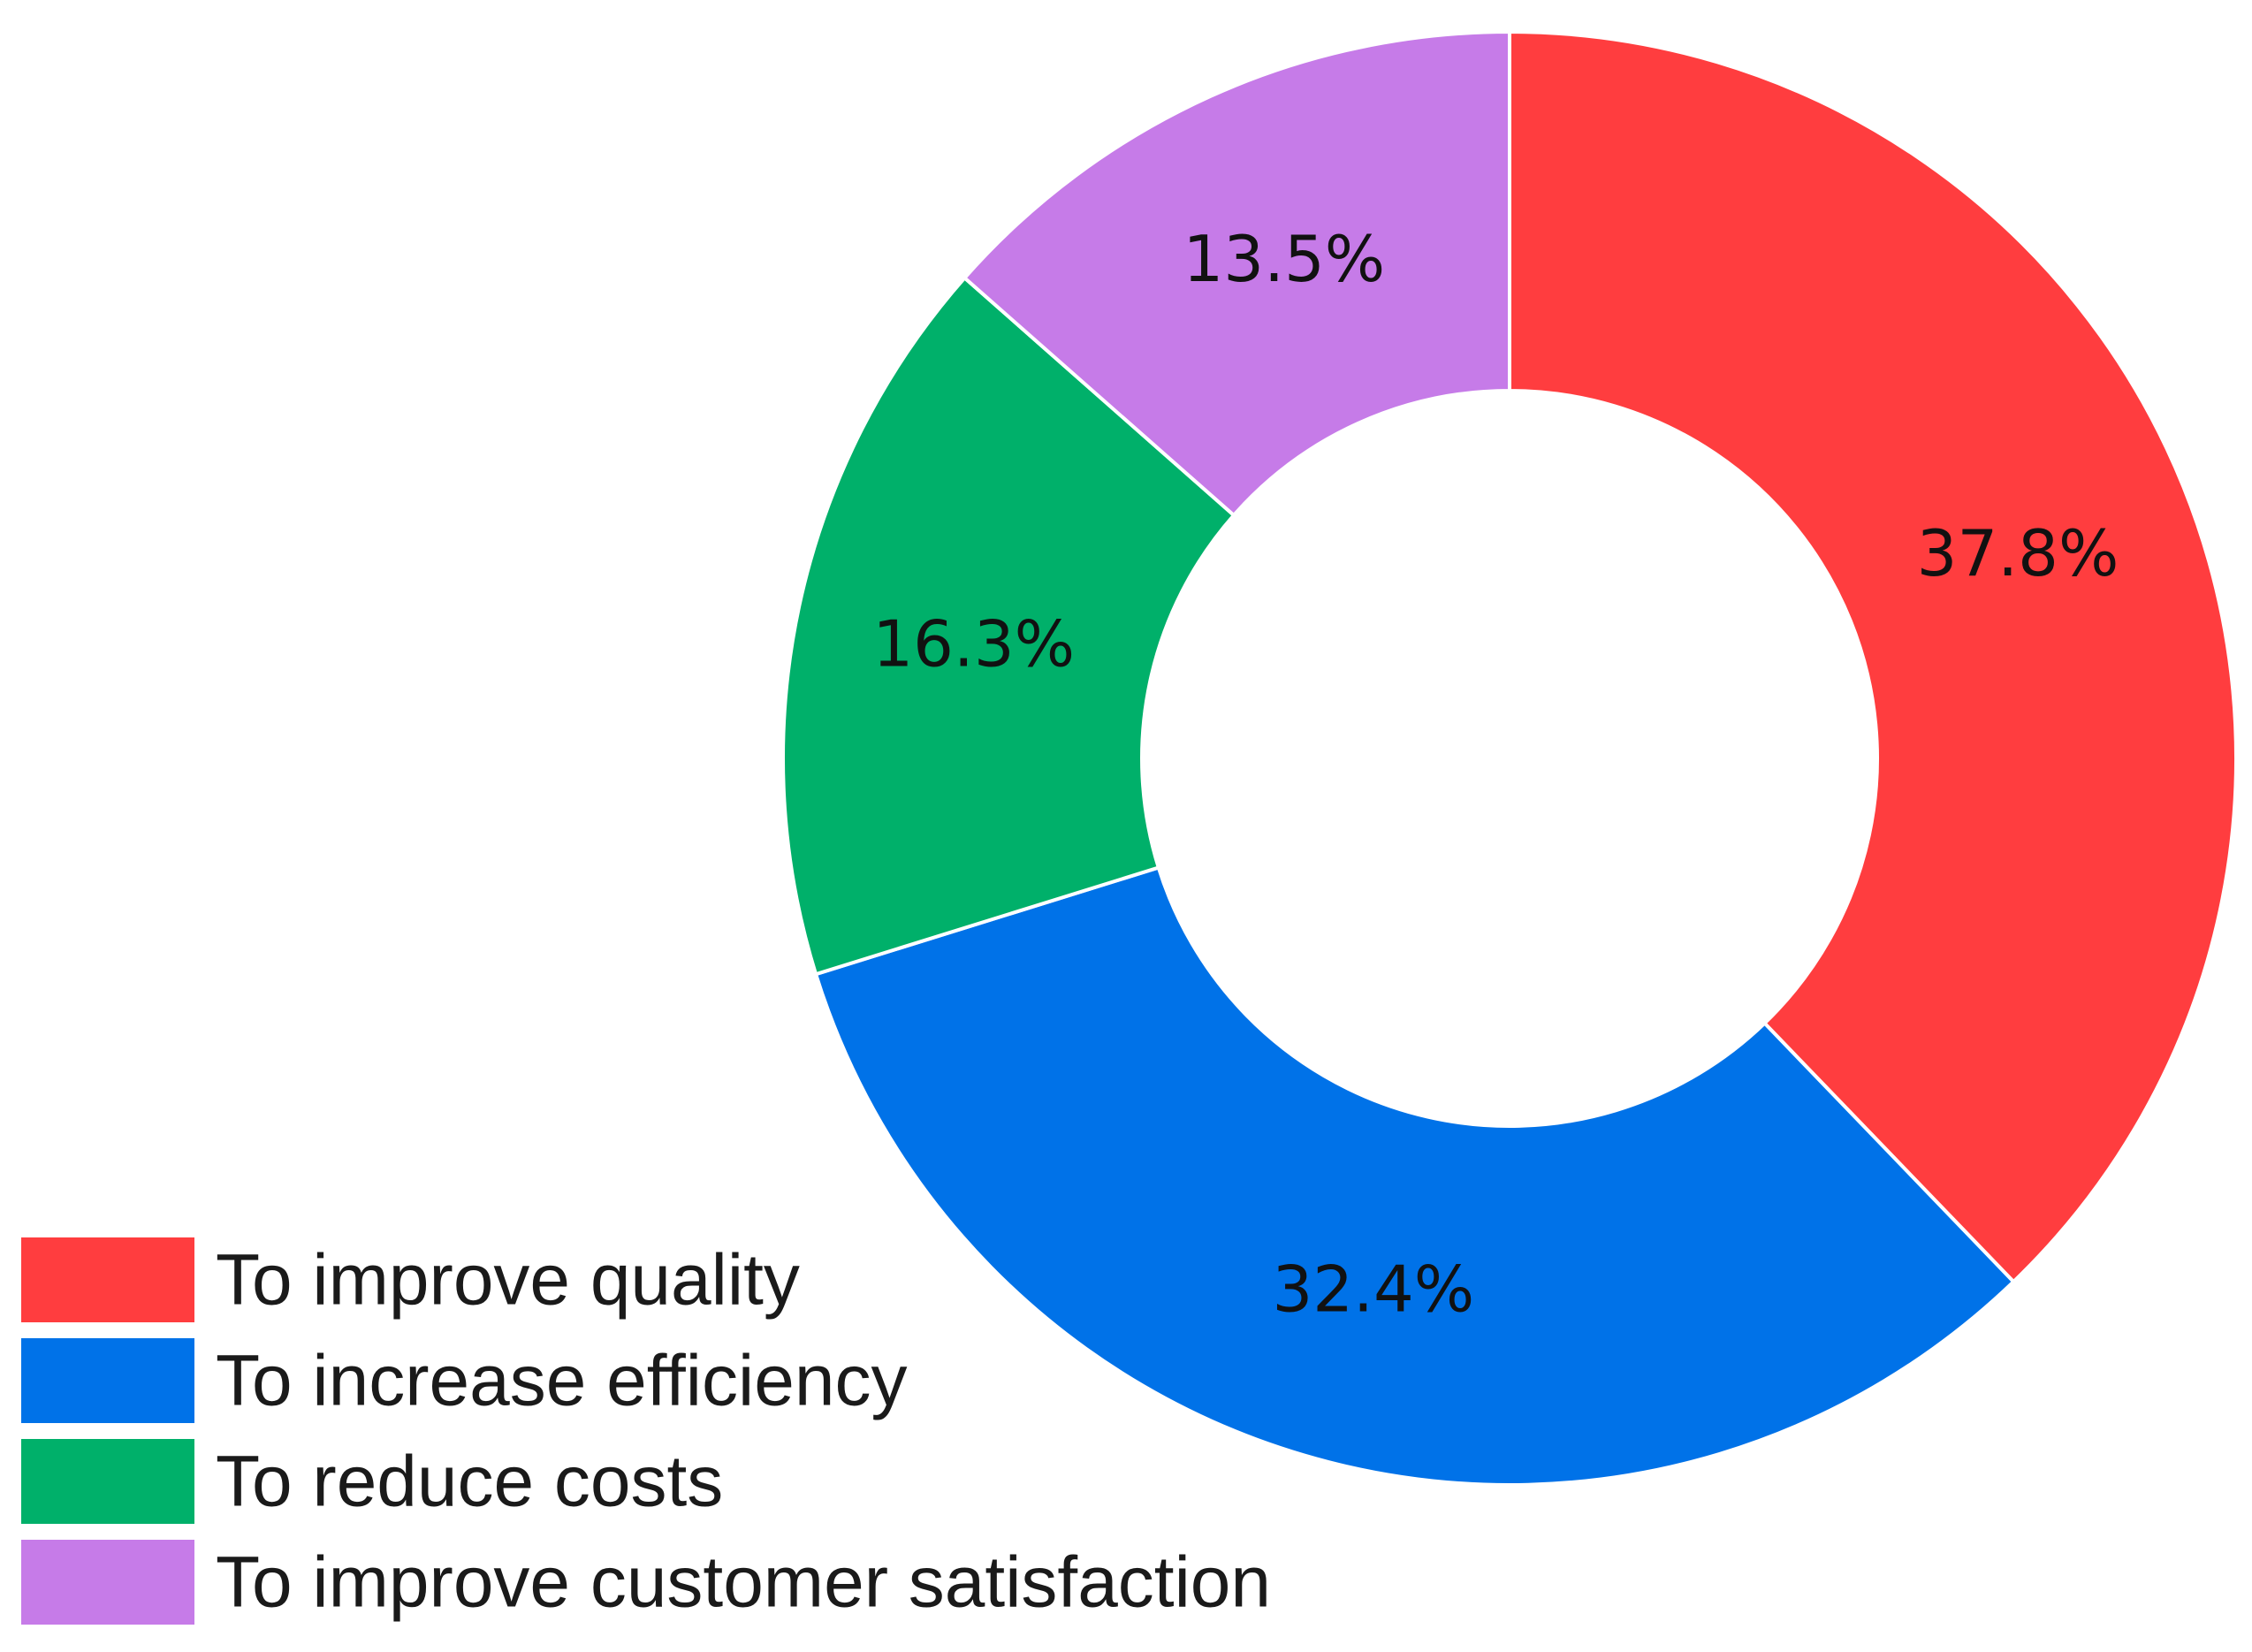 The image size is (2252, 1652). I want to click on legend-label-to-improve-customer-satisfaction: To improve customer satisfaction, so click(743, 1583).